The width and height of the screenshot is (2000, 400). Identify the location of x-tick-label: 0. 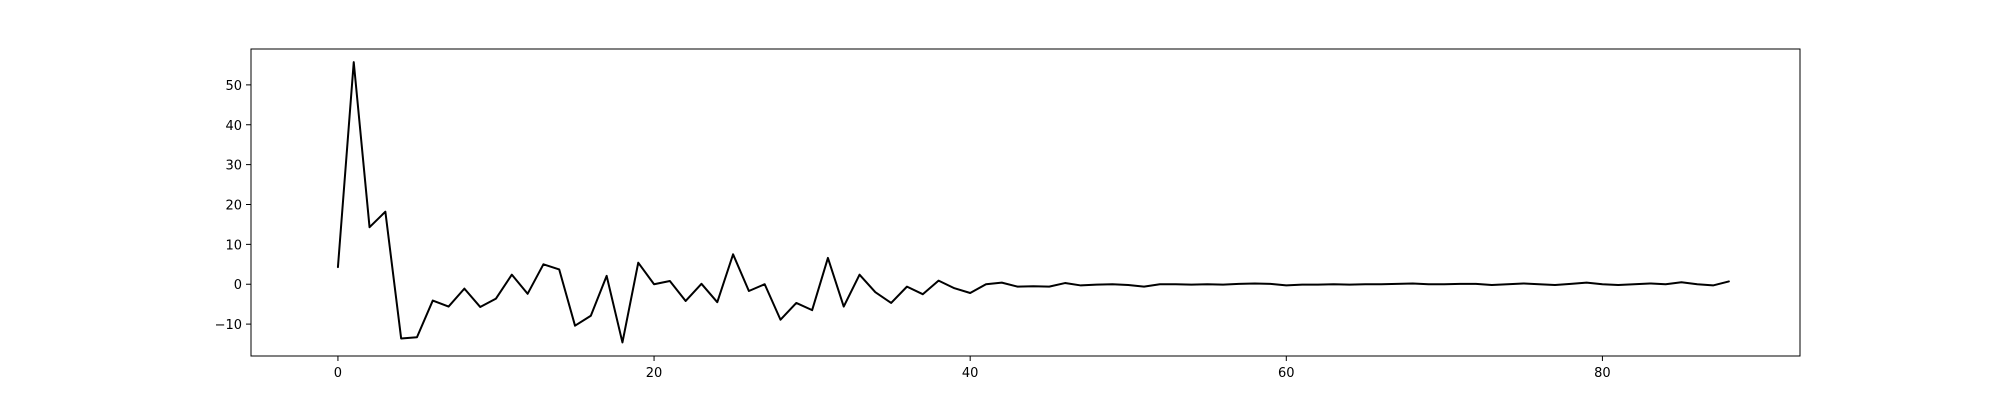
(338, 373).